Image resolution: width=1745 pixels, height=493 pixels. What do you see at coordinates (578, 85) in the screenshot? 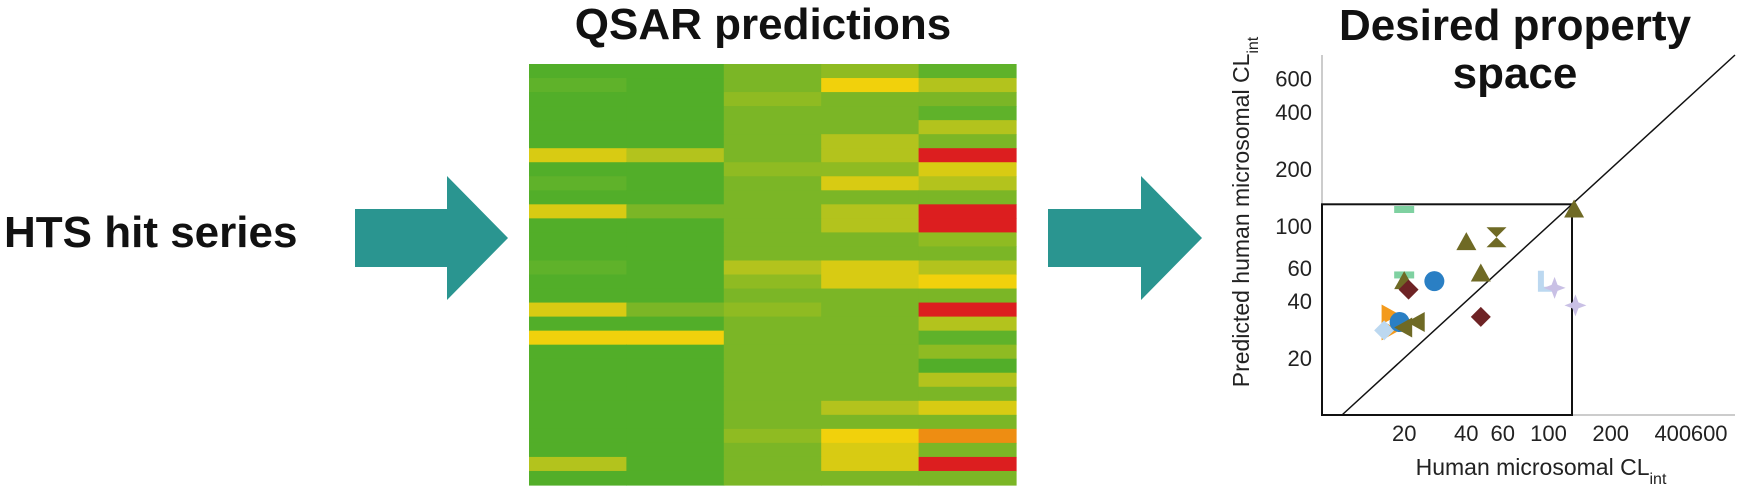
I see `heatmap-cell-r1-c0` at bounding box center [578, 85].